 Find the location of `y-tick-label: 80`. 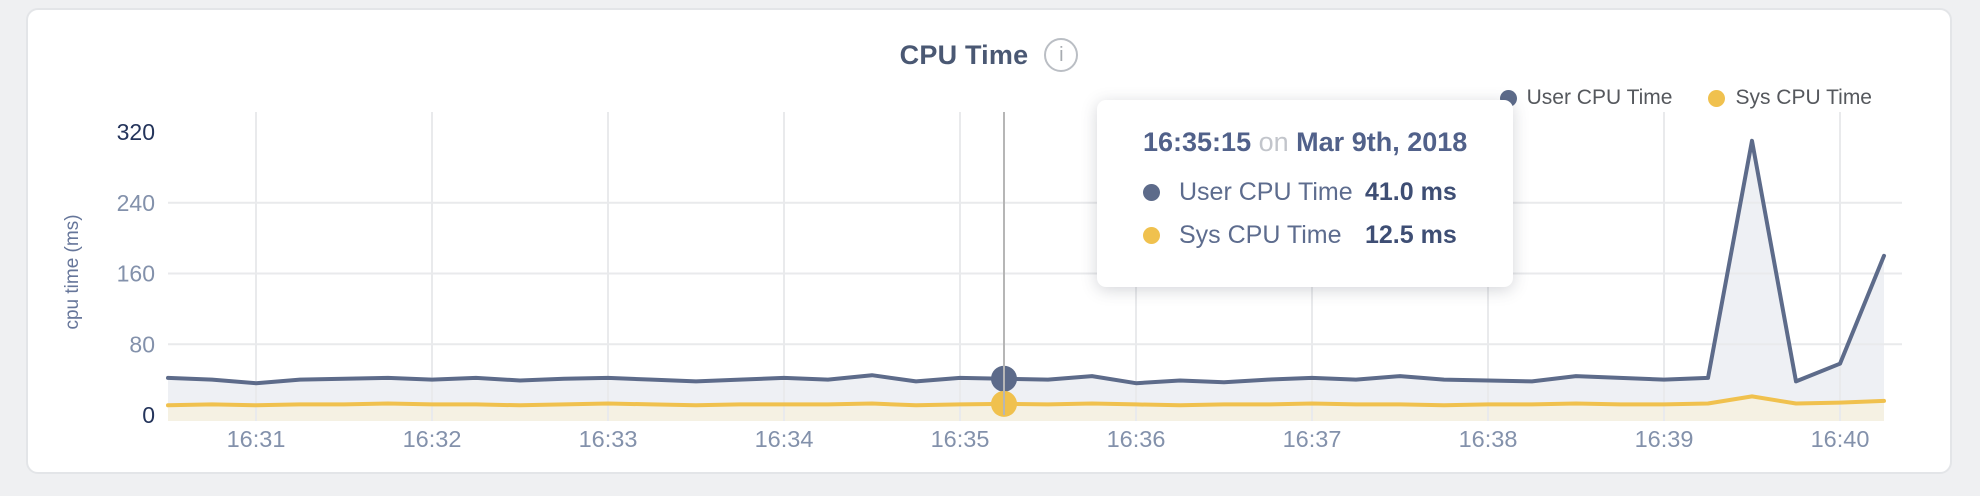

y-tick-label: 80 is located at coordinates (142, 344).